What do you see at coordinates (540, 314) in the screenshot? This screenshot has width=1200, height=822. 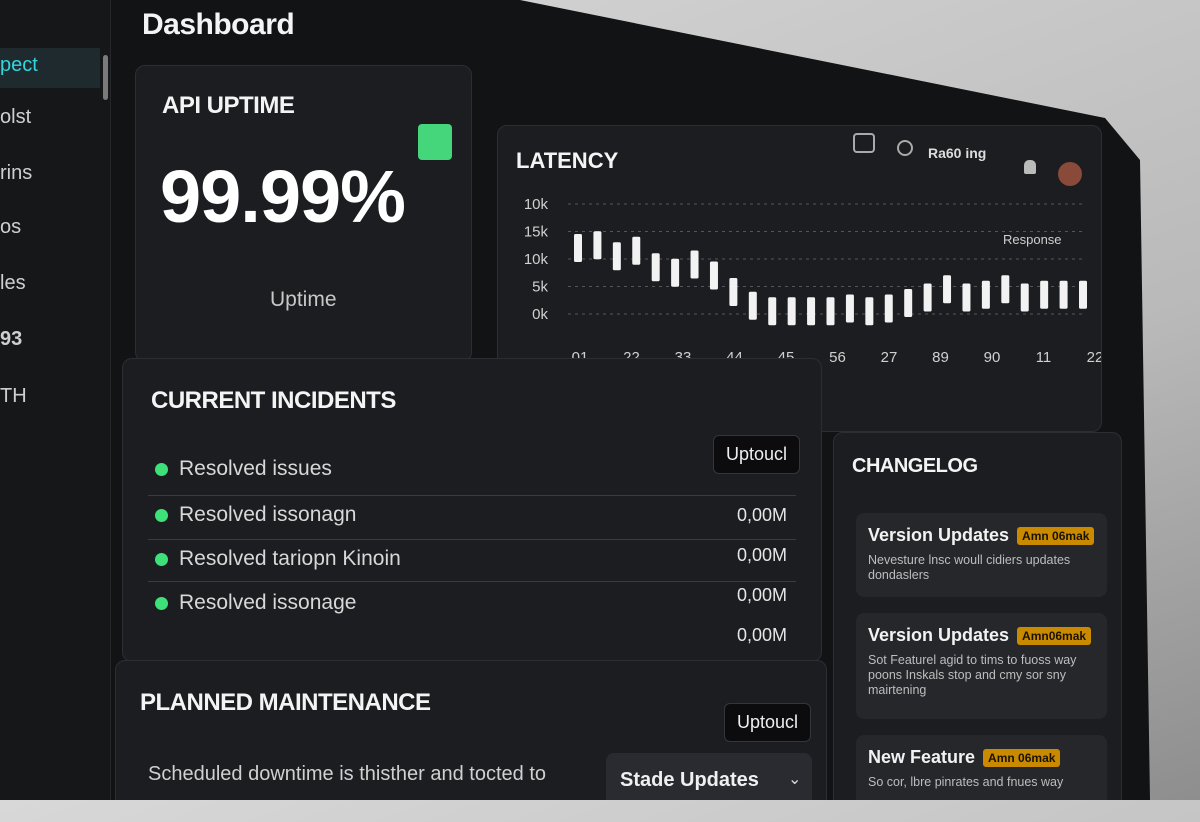 I see `y-tick-label: 0k` at bounding box center [540, 314].